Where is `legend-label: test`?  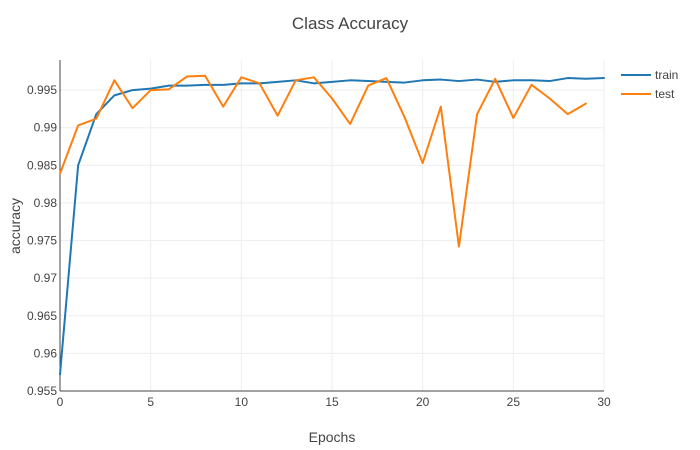
legend-label: test is located at coordinates (665, 94).